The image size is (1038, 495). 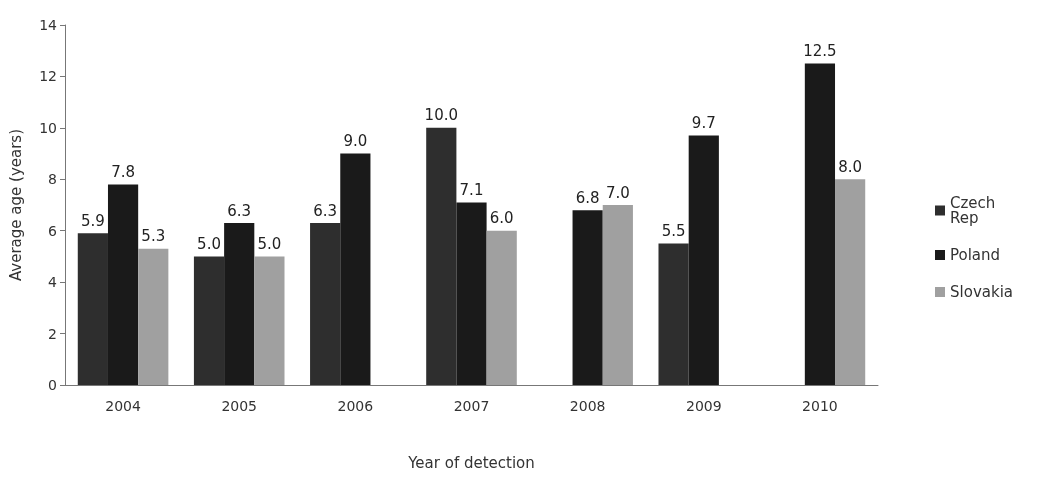 What do you see at coordinates (975, 210) in the screenshot?
I see `legend-label: Czech Rep` at bounding box center [975, 210].